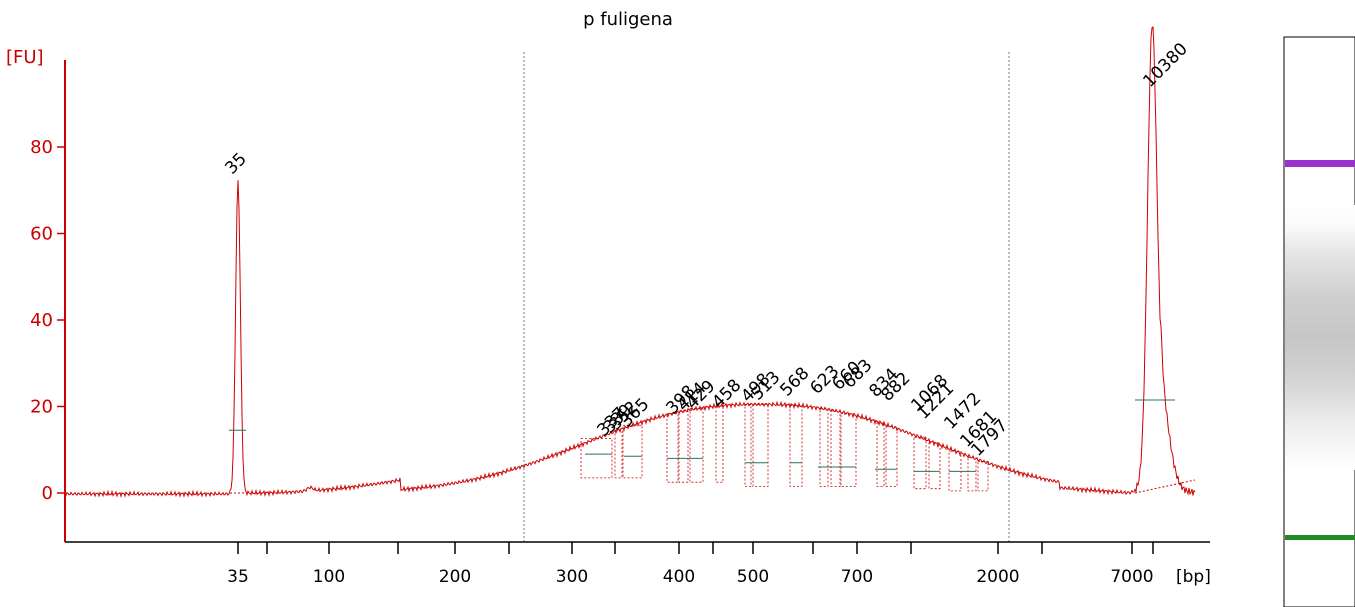 The height and width of the screenshot is (607, 1355). I want to click on y-tick-labels: 0 20 40 60 80, so click(41, 320).